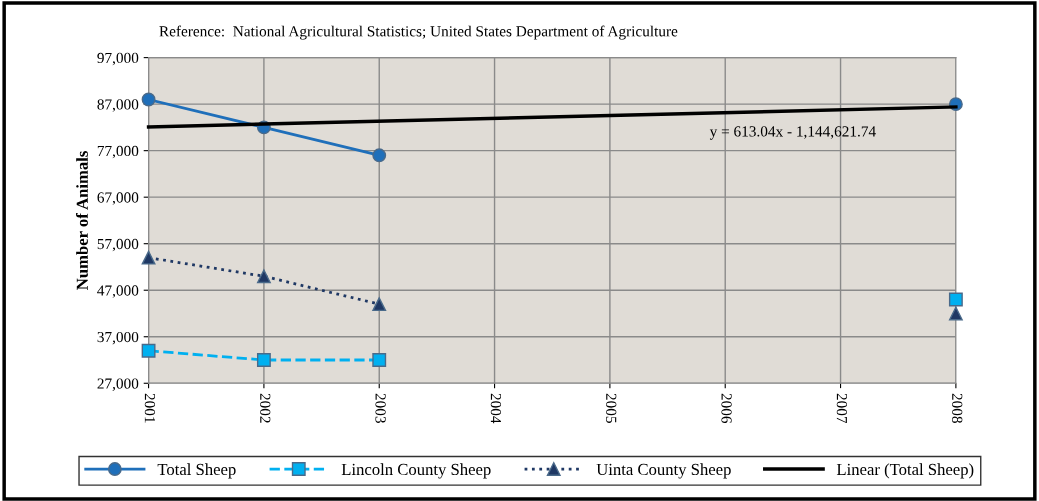 The image size is (1039, 501). I want to click on x-tick-label: 2006, so click(726, 408).